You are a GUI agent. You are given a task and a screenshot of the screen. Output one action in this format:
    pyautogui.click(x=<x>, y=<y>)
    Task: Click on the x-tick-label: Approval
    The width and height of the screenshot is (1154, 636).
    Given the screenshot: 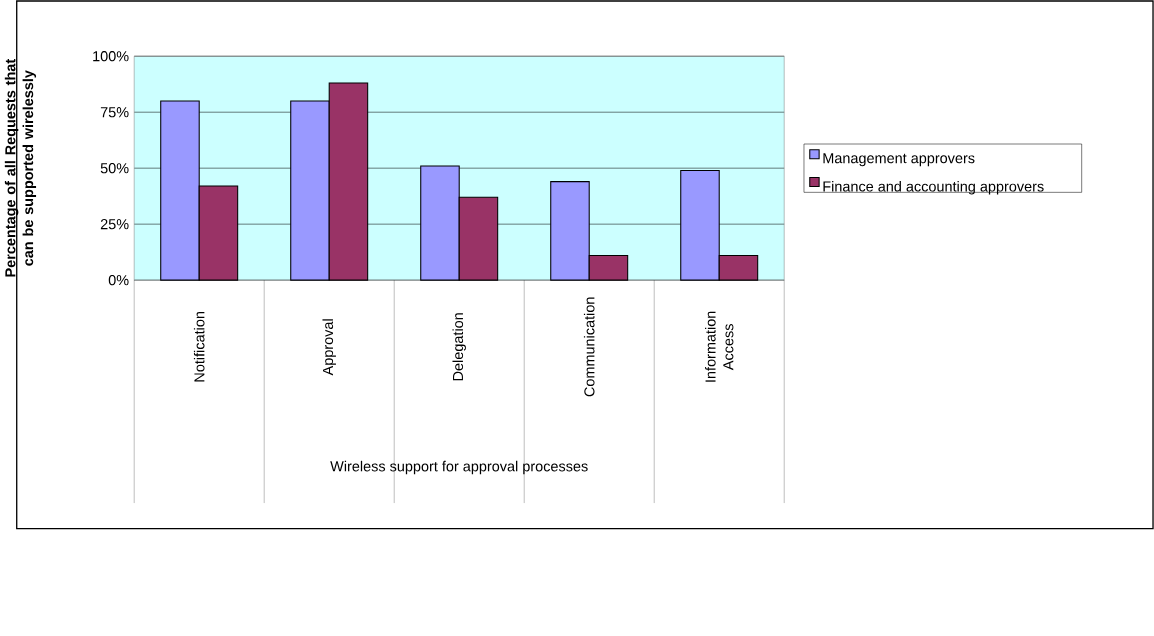 What is the action you would take?
    pyautogui.click(x=329, y=347)
    